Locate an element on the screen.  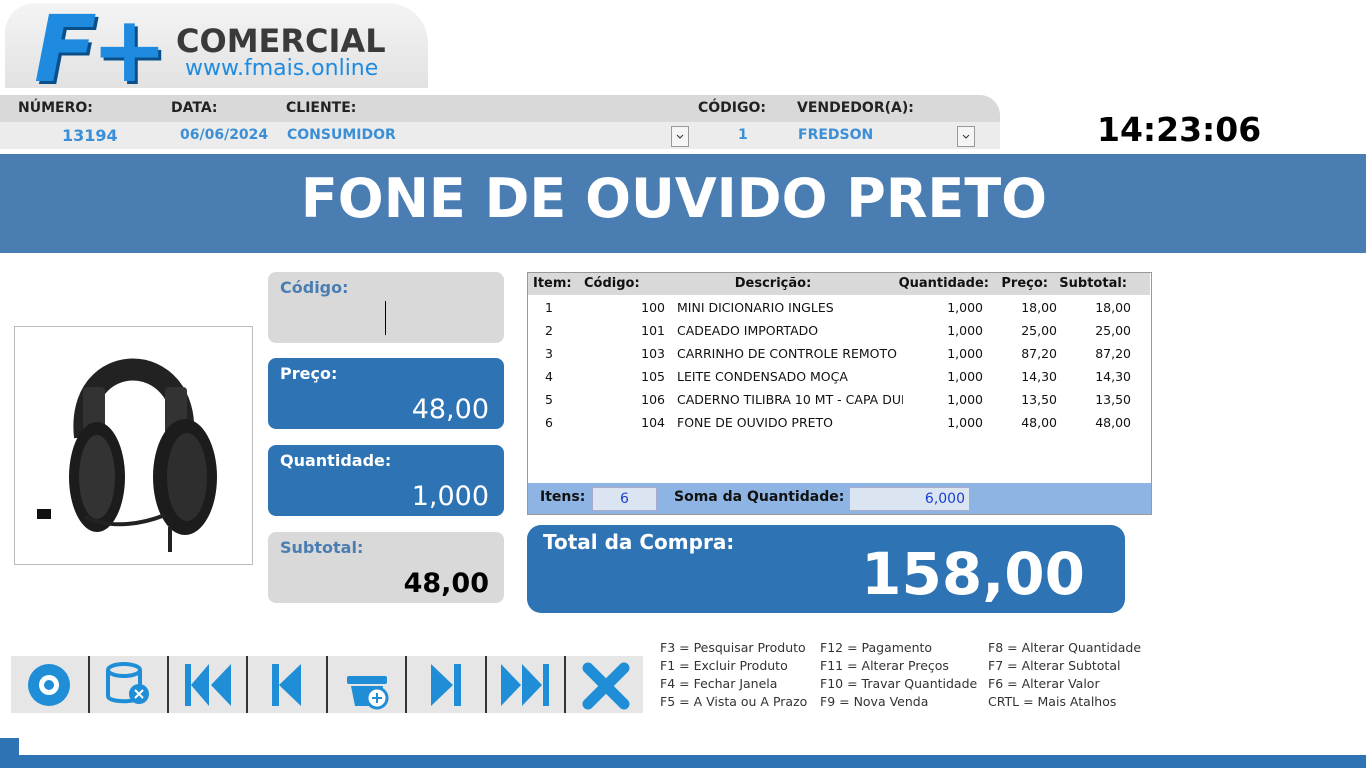
shortcut-hint: F3 = Pesquisar Produto is located at coordinates (733, 647).